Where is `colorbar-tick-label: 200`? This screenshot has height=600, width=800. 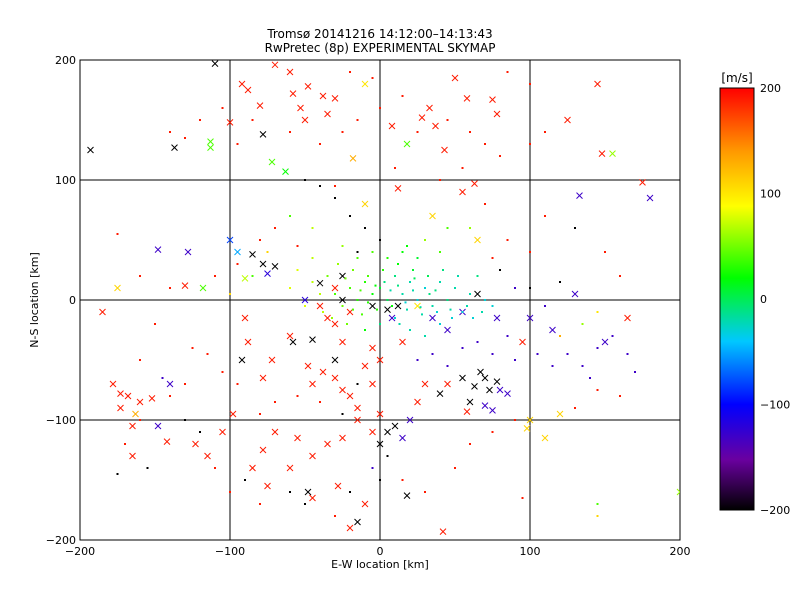 colorbar-tick-label: 200 is located at coordinates (770, 88).